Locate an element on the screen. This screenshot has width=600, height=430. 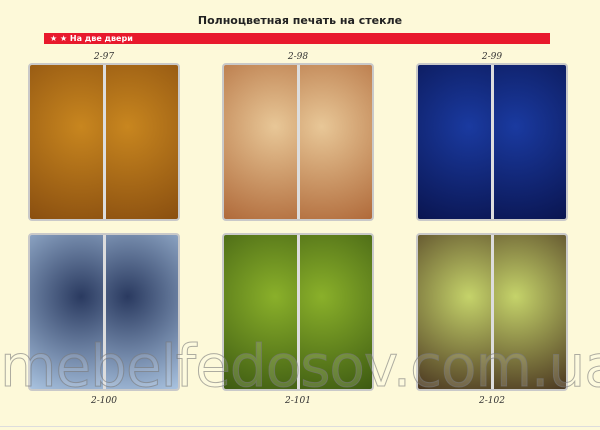
product-code: 2-102 is located at coordinates (492, 401).